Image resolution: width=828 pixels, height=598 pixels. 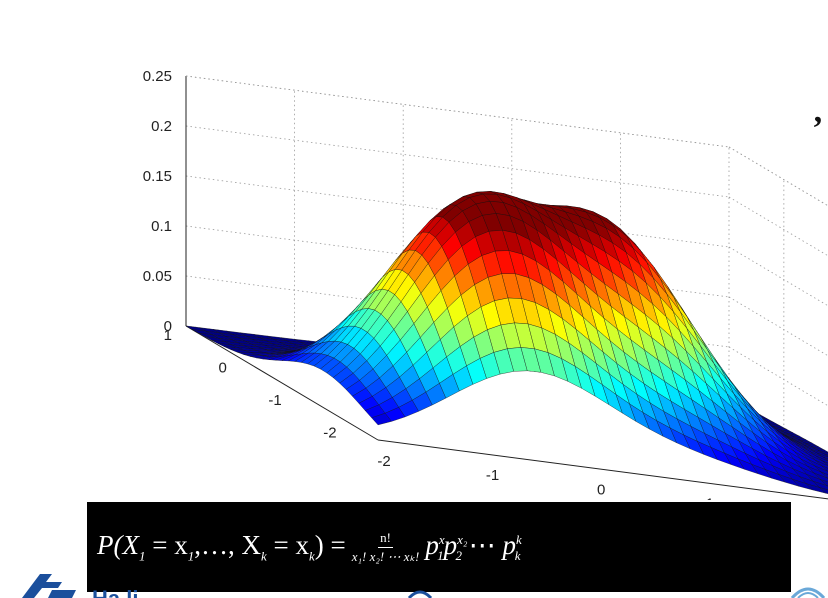 I want to click on x-tick-label: -2, so click(x=383, y=461).